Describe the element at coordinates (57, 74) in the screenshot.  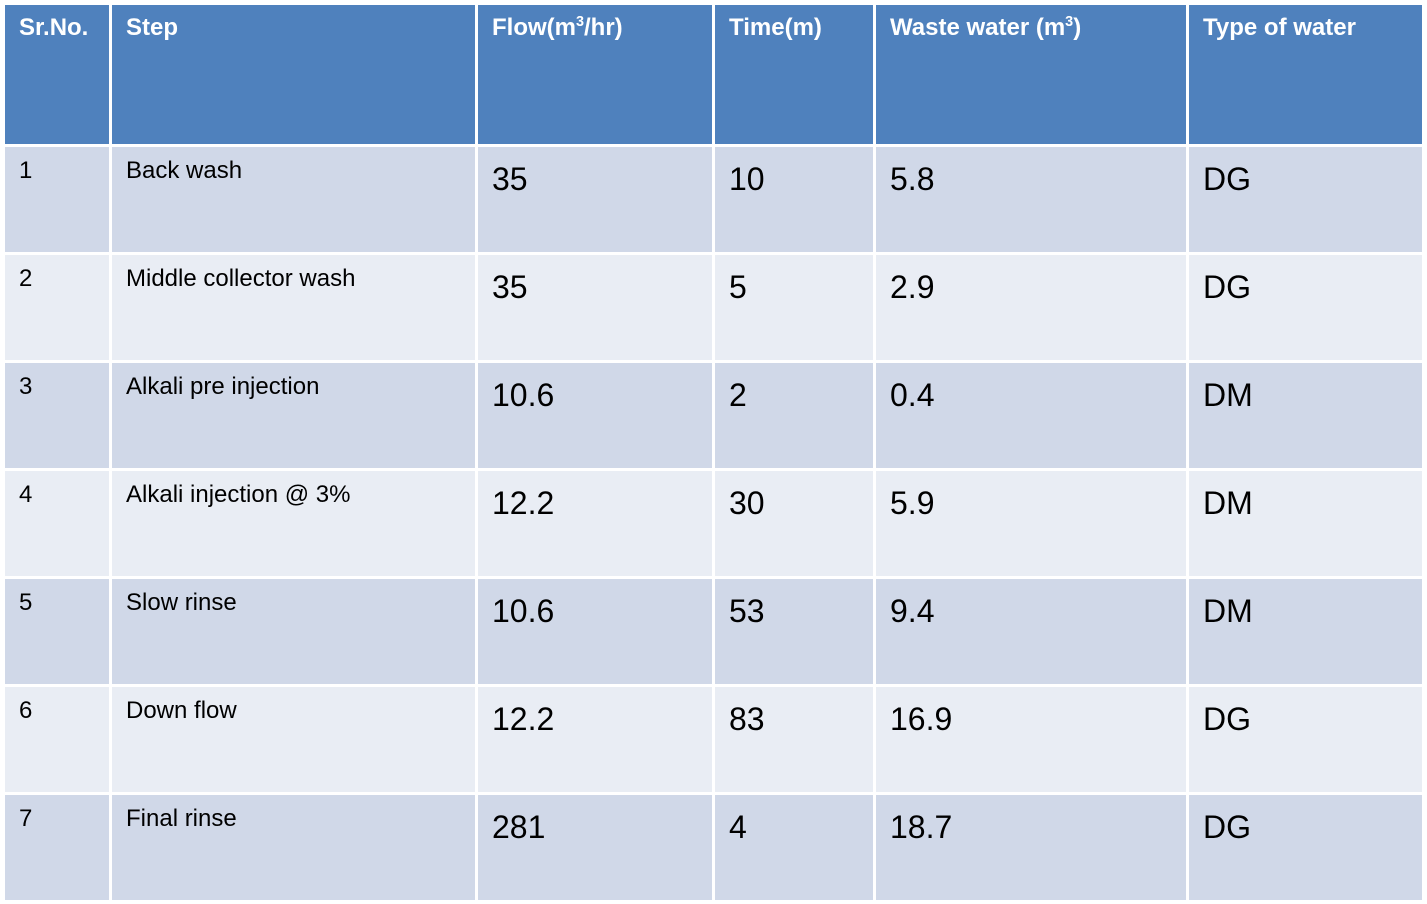
I see `header-srno: Sr.No.` at that location.